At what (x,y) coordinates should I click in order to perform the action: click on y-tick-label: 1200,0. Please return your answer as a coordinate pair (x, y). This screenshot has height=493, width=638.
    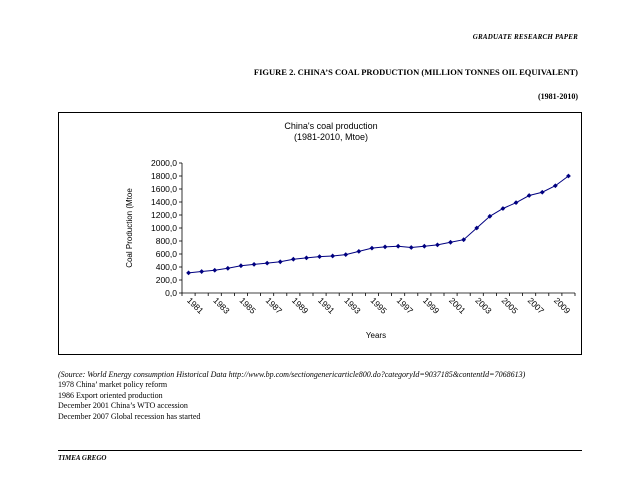
    Looking at the image, I should click on (164, 215).